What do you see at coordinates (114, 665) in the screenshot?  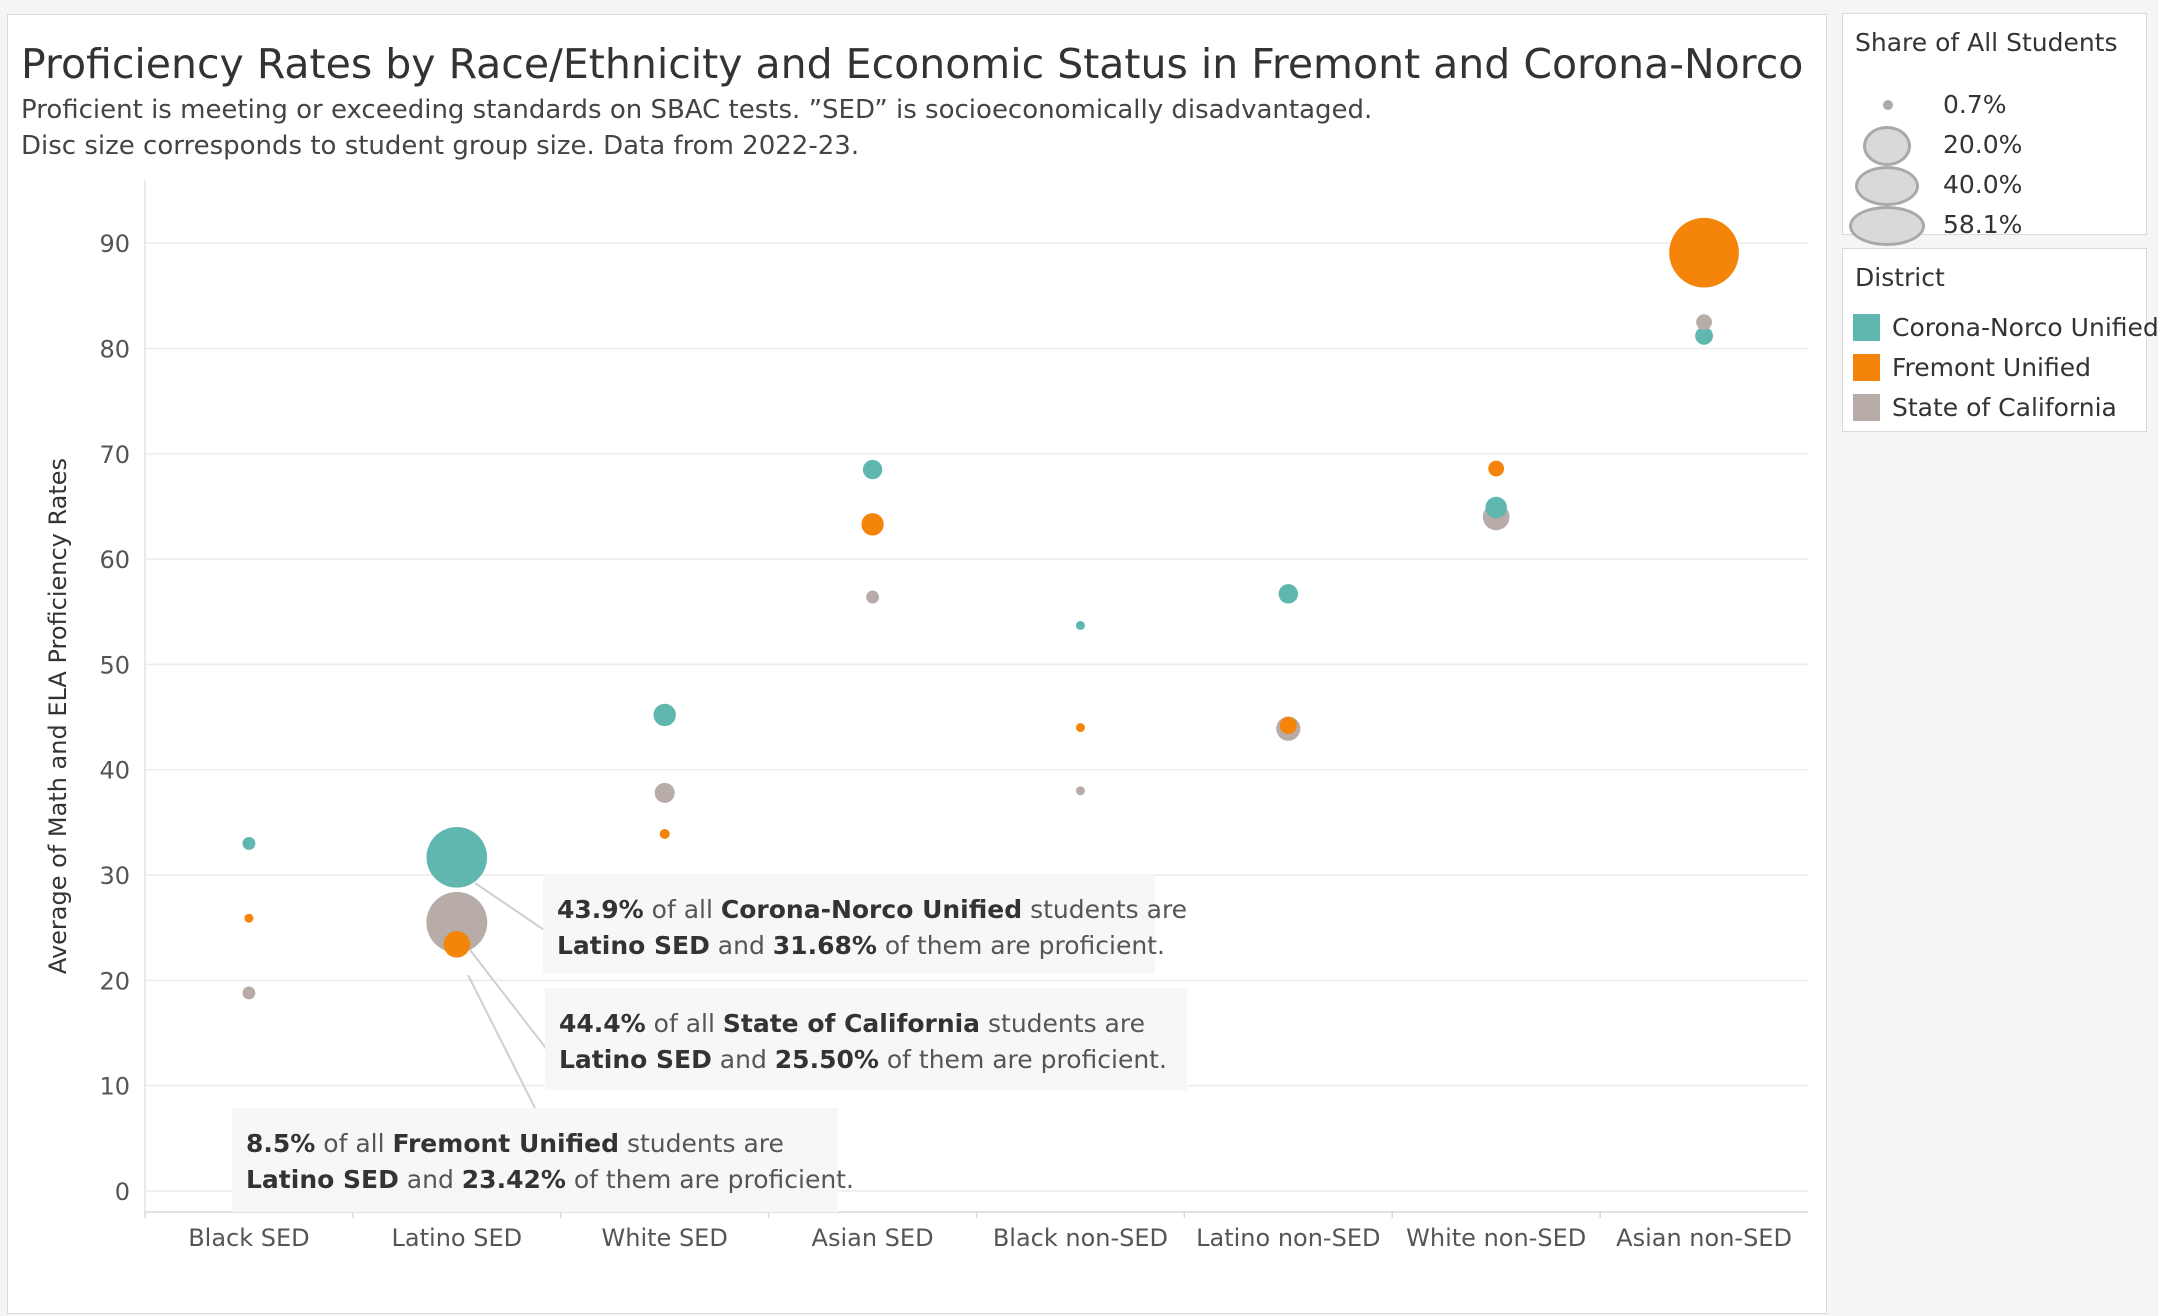 I see `y-tick-label: 50` at bounding box center [114, 665].